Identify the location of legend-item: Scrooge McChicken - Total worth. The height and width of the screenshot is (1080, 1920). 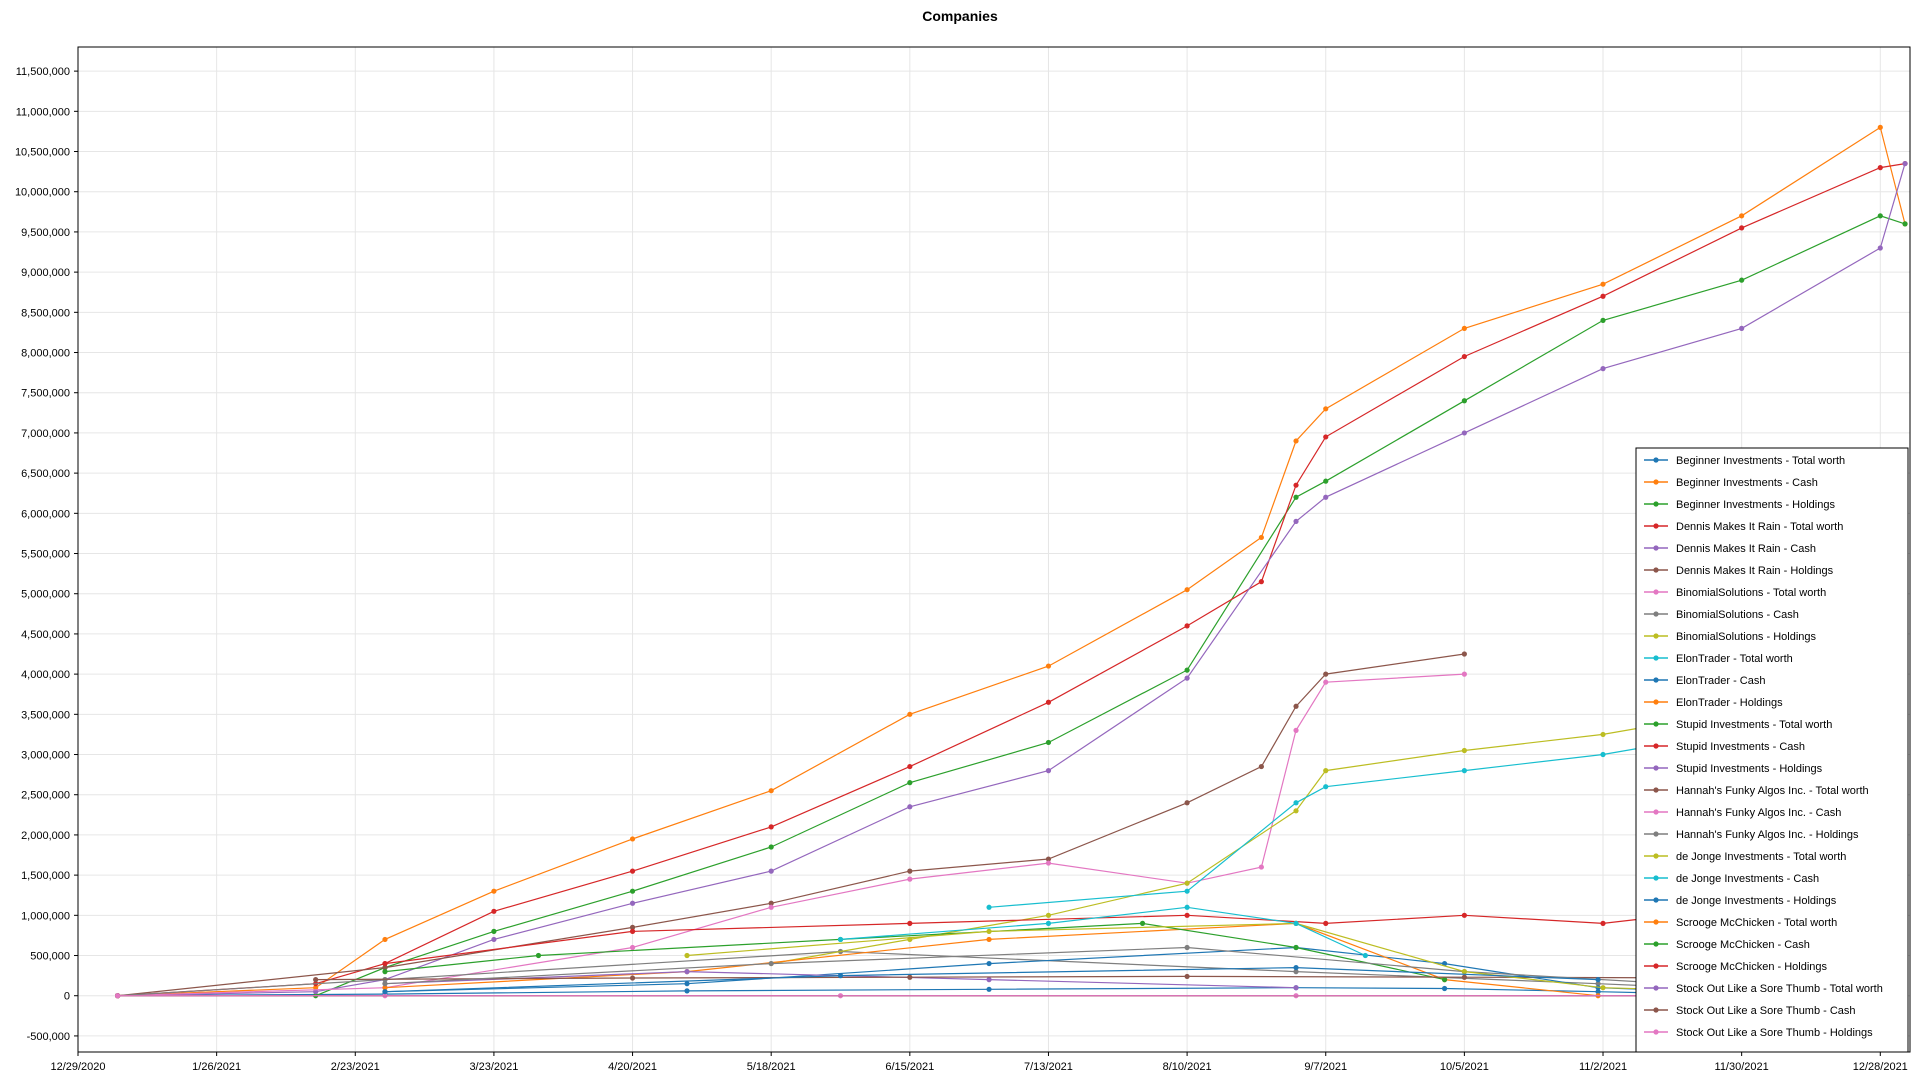
(1740, 923).